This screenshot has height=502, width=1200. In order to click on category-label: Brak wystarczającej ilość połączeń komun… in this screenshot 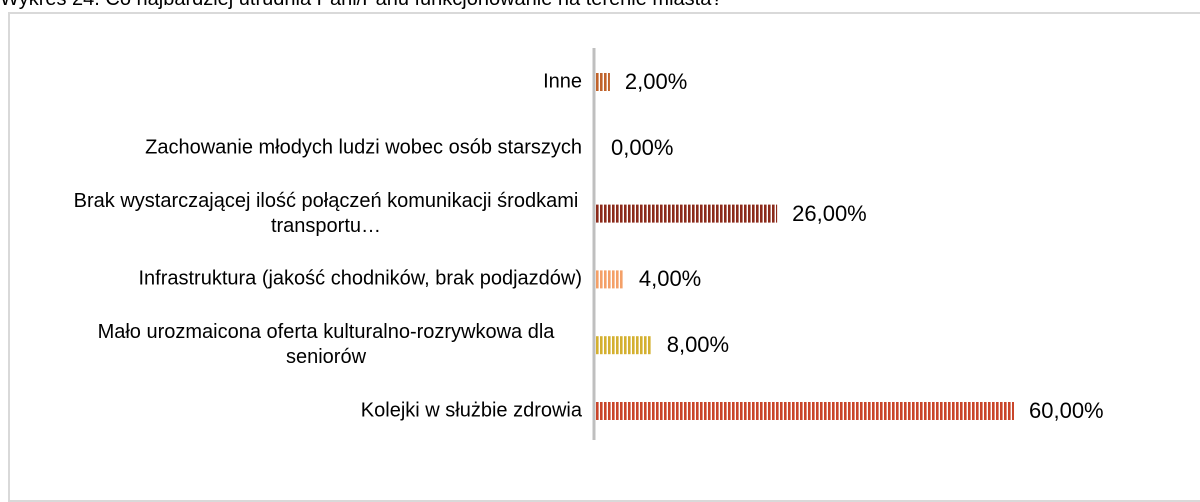, I will do `click(326, 214)`.